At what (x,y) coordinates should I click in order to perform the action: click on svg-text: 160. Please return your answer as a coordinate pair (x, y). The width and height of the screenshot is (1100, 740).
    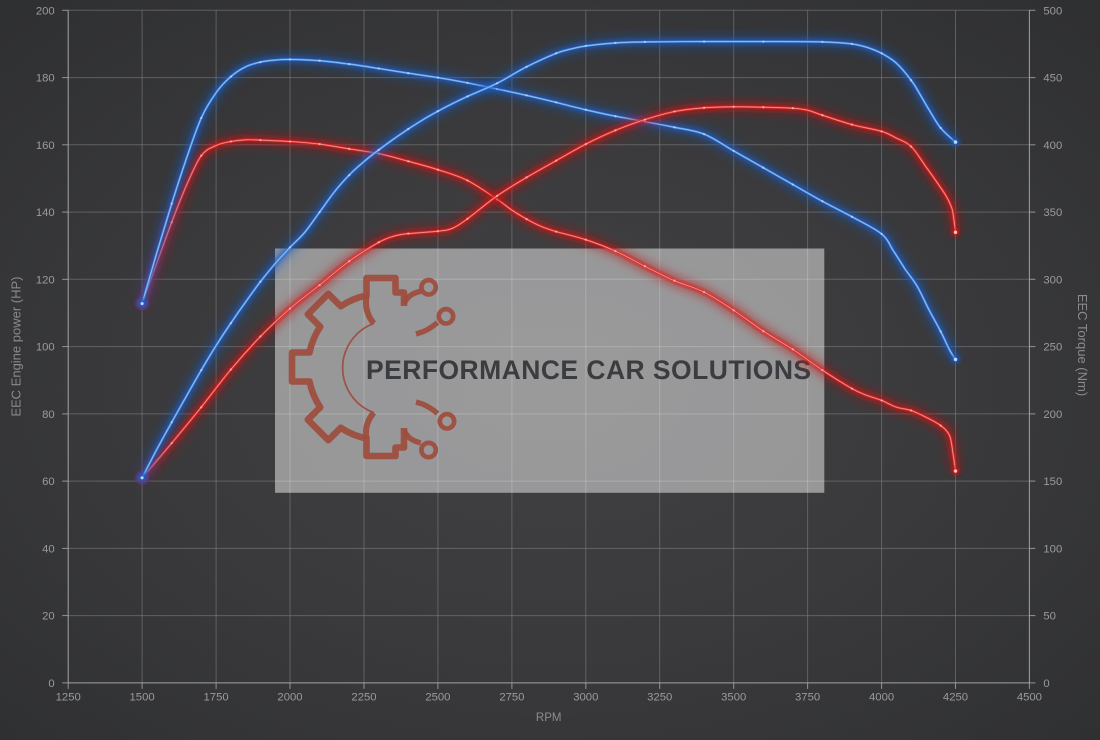
    Looking at the image, I should click on (45, 146).